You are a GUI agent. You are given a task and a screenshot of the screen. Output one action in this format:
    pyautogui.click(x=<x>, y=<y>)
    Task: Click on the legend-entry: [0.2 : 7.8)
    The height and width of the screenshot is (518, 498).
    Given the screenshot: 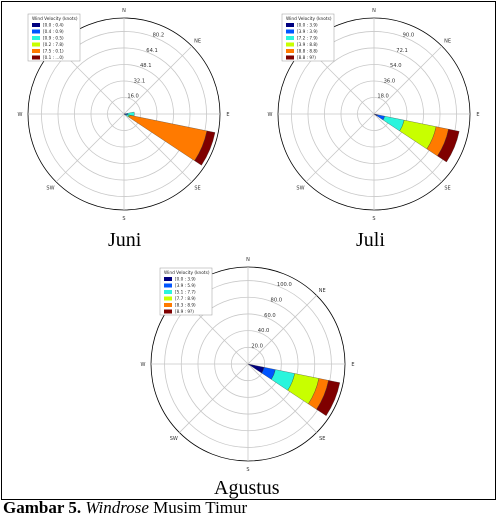 What is the action you would take?
    pyautogui.click(x=53, y=44)
    